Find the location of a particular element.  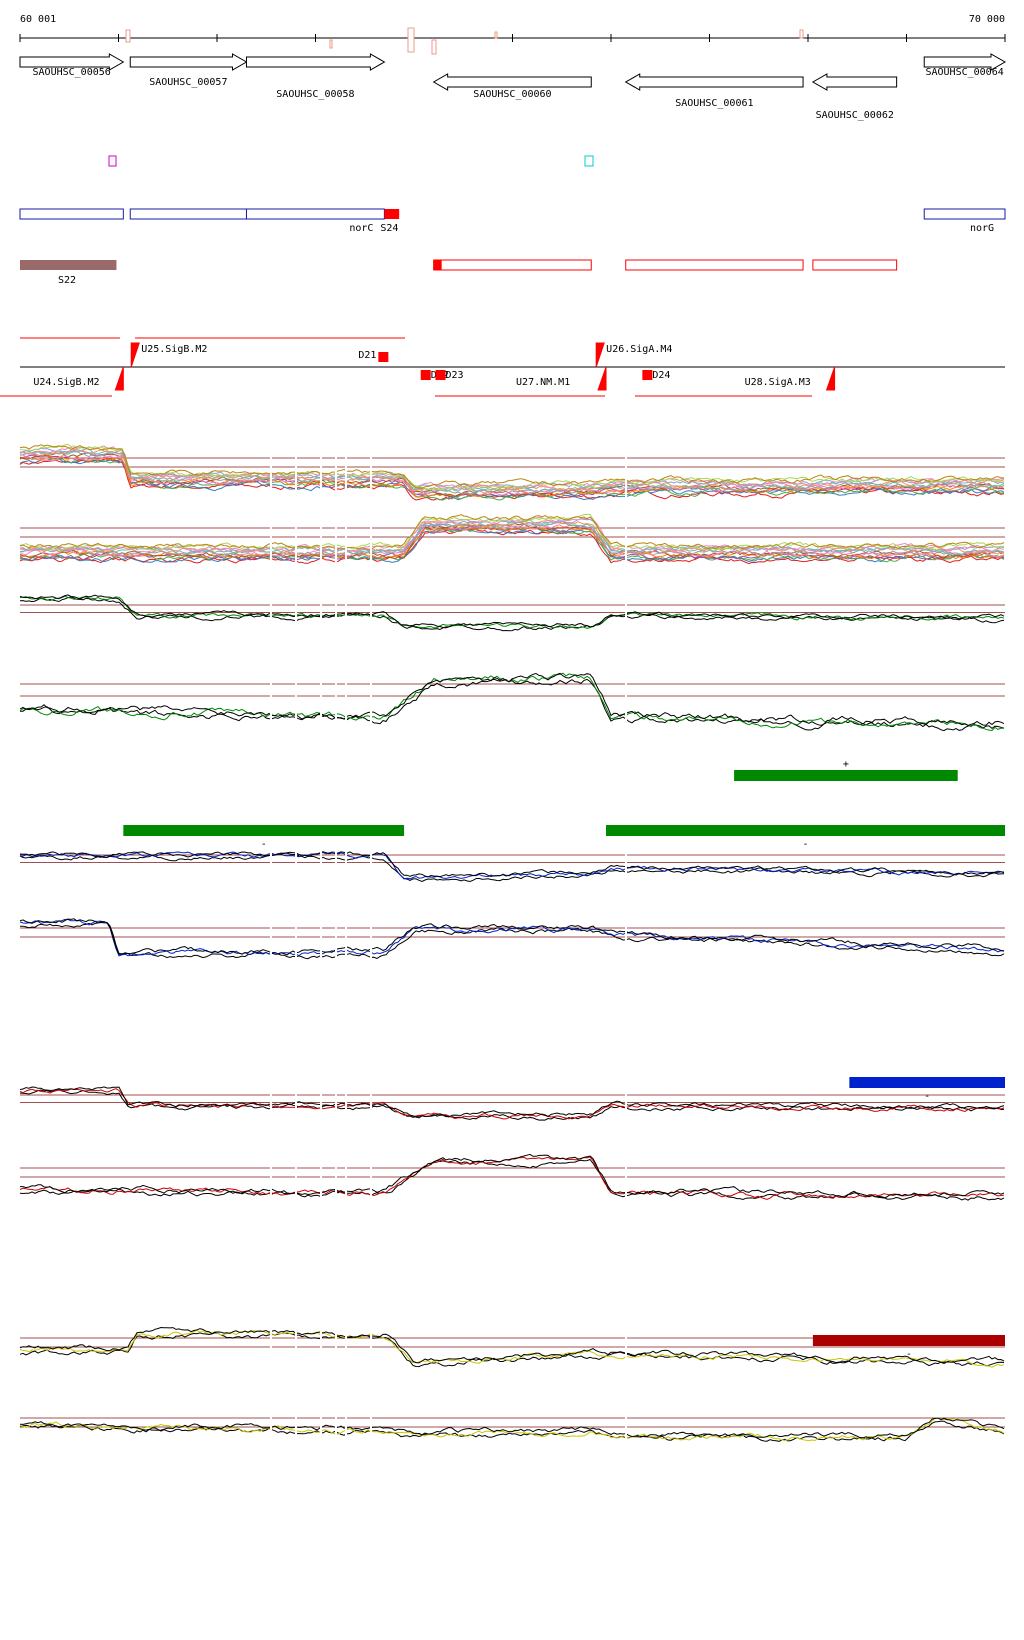

gene-label: SAOUHSC_00062 is located at coordinates (855, 115).